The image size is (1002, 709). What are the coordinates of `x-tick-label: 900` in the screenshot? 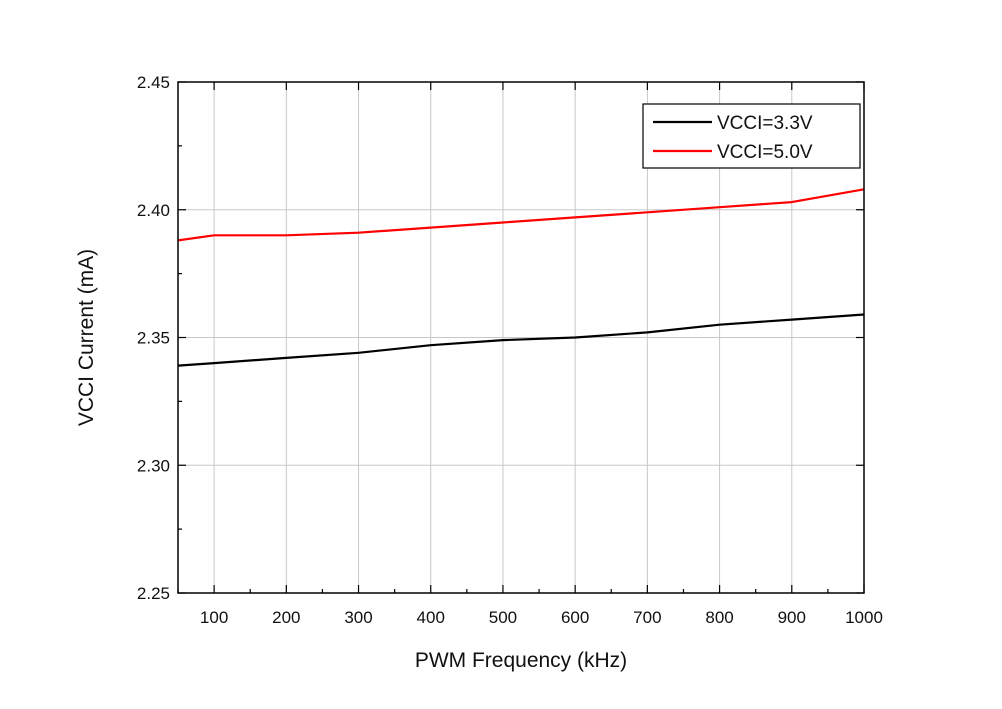 It's located at (792, 617).